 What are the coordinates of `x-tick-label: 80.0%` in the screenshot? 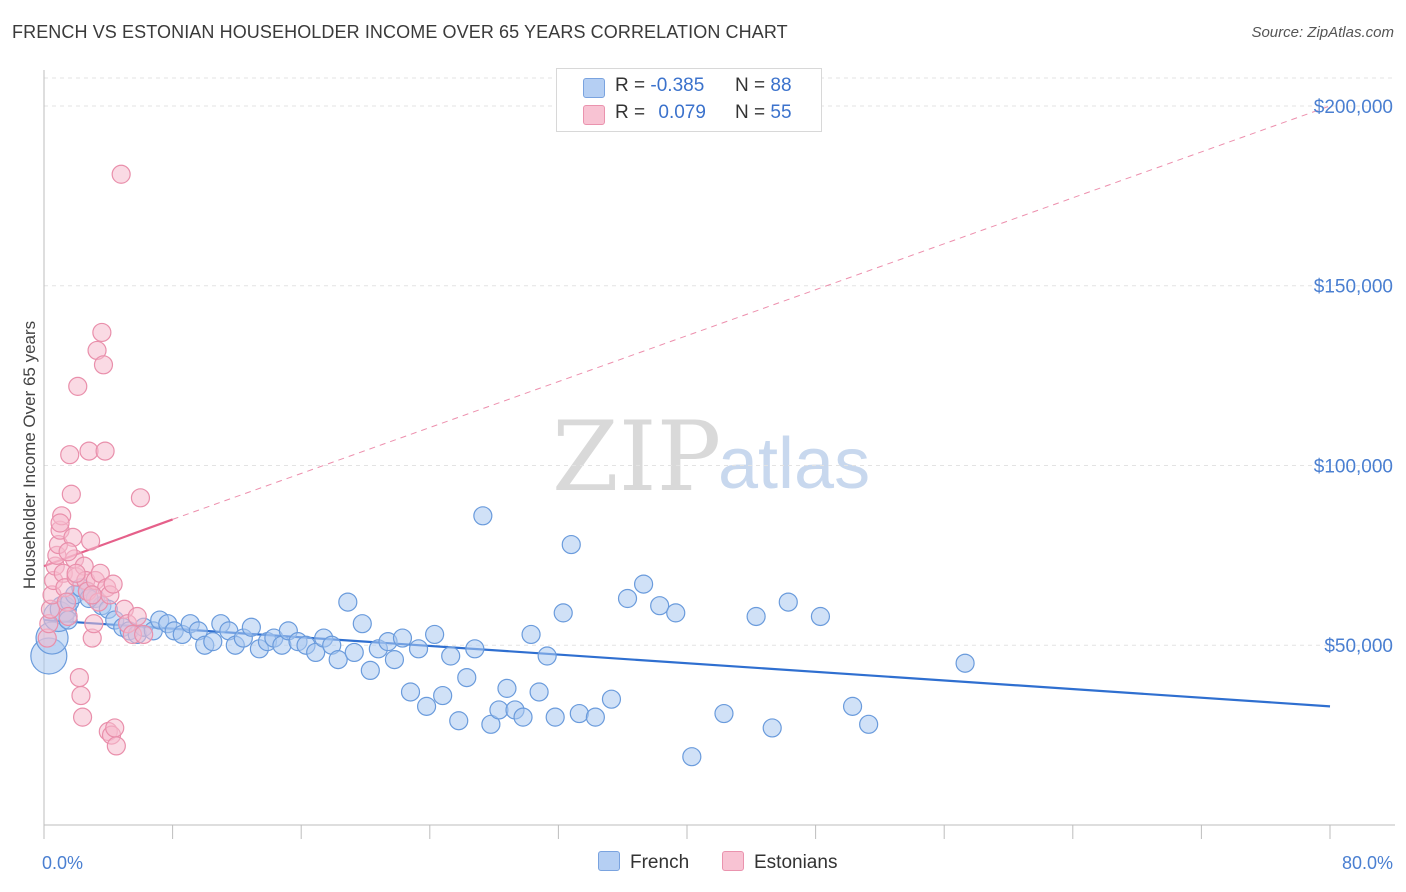 It's located at (1367, 863).